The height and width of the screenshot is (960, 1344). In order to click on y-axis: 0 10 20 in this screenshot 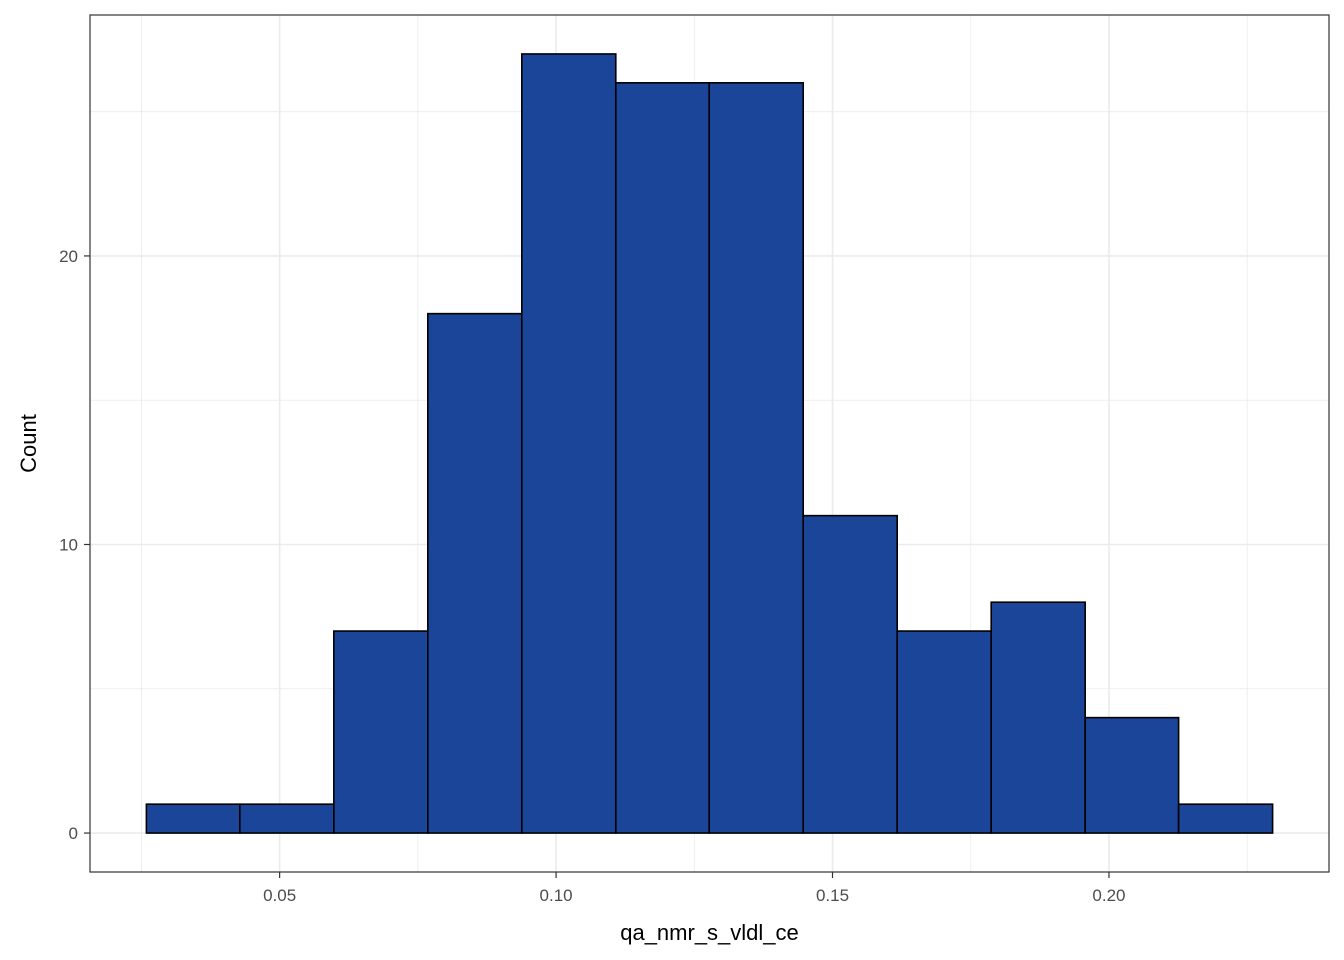, I will do `click(74, 545)`.